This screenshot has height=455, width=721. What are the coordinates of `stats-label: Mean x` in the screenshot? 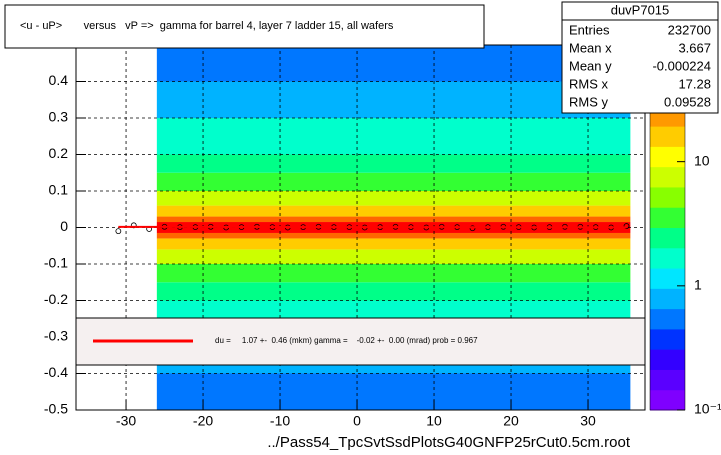 It's located at (590, 47).